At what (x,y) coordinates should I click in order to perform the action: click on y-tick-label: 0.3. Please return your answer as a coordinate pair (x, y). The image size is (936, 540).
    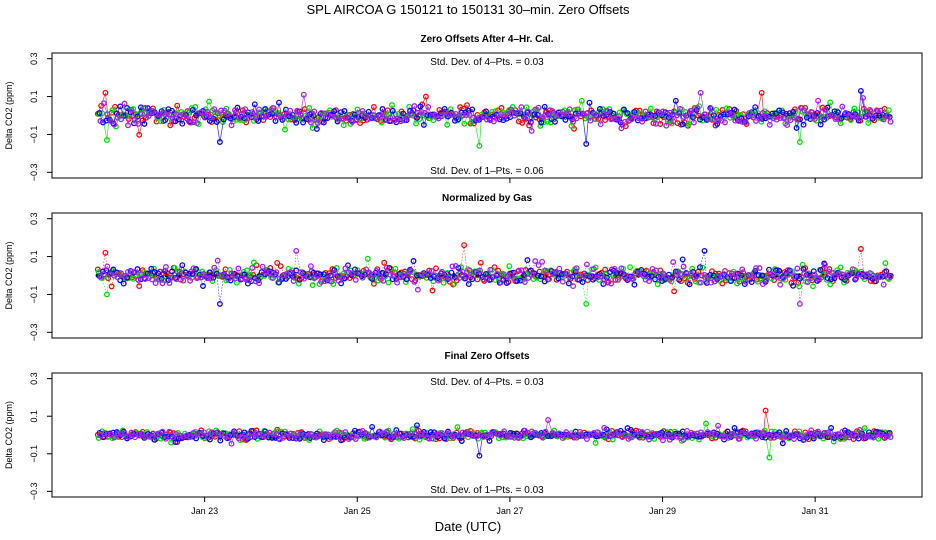
    Looking at the image, I should click on (34, 378).